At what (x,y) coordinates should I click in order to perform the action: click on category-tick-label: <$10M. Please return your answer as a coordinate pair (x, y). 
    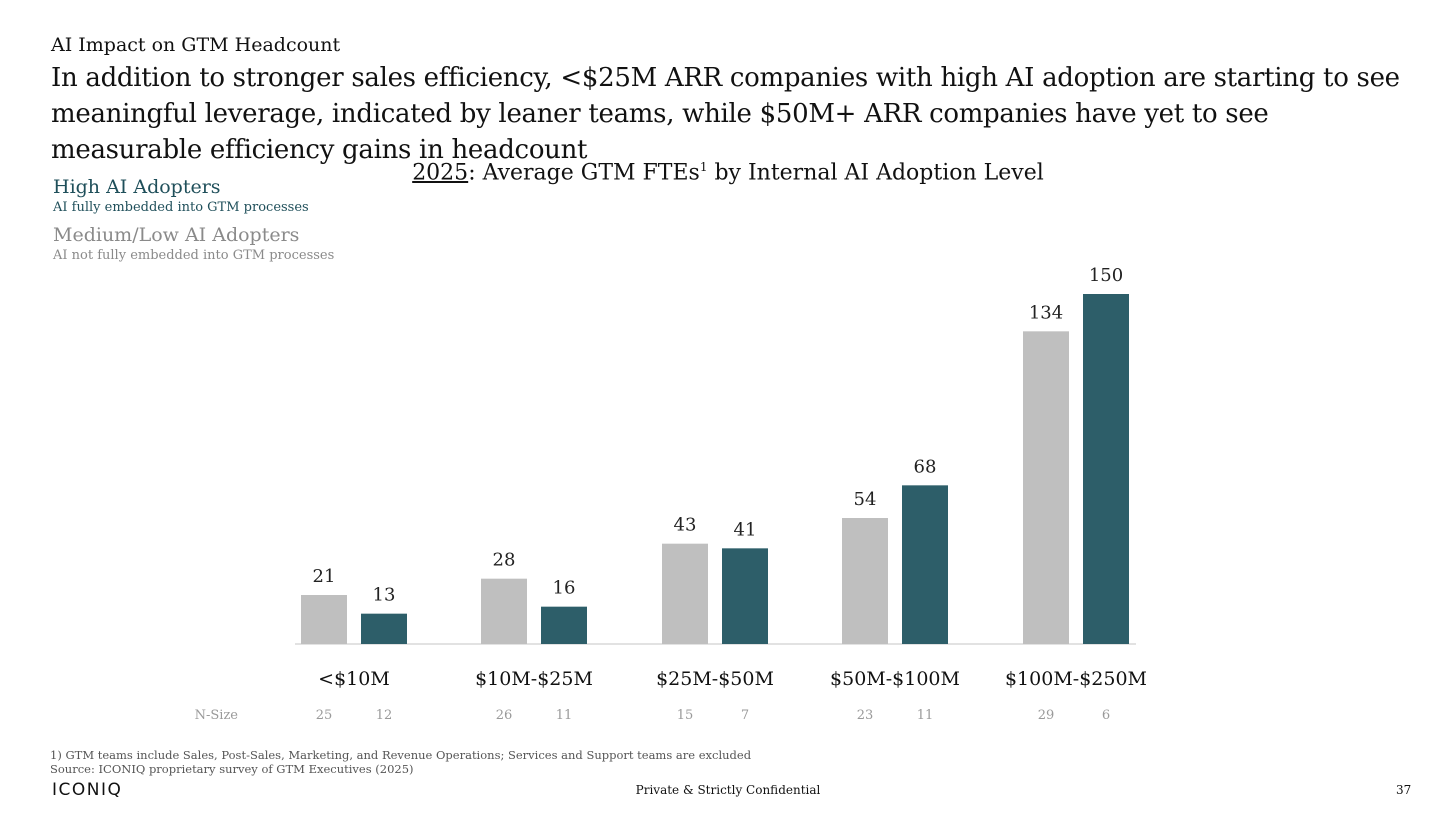
    Looking at the image, I should click on (354, 679).